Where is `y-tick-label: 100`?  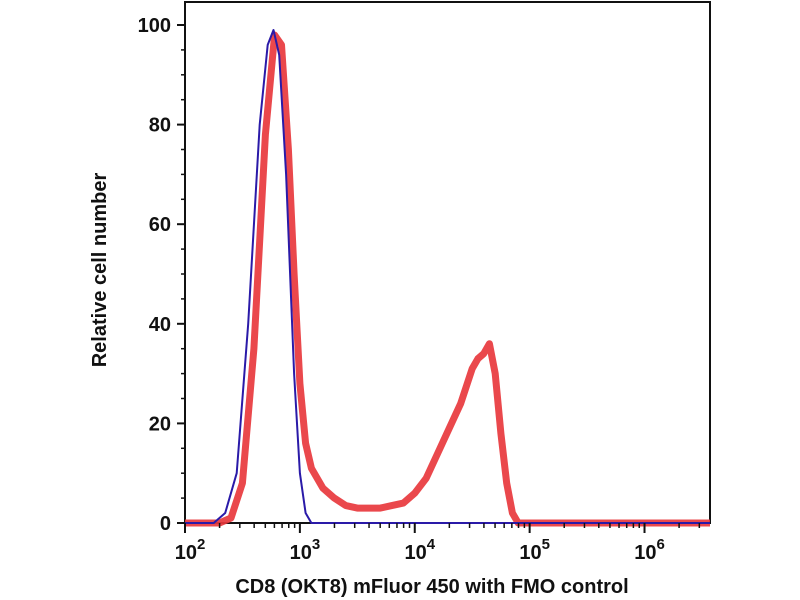
y-tick-label: 100 is located at coordinates (154, 26).